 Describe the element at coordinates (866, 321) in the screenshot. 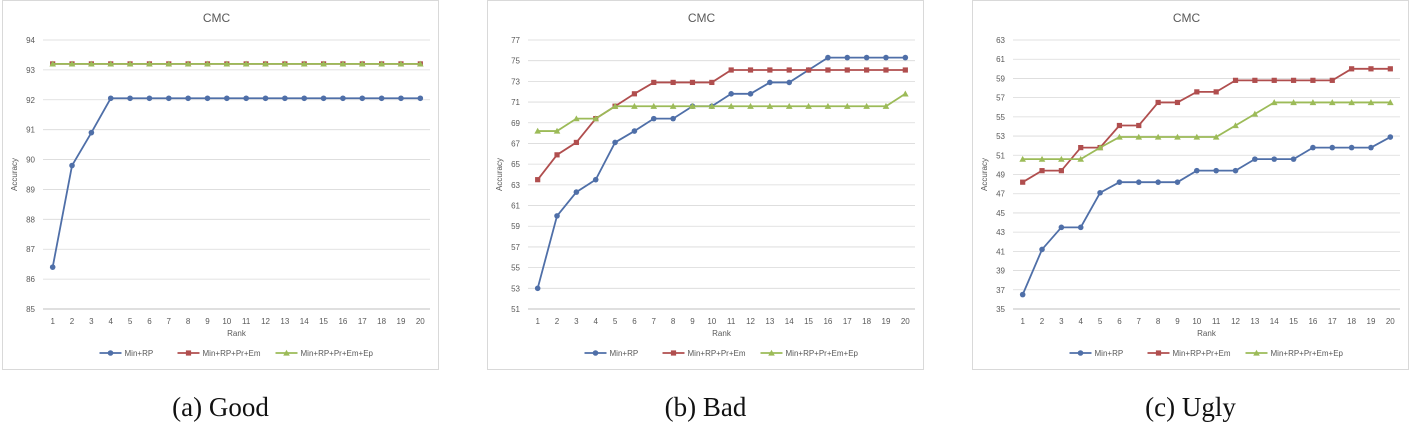

I see `x-tick-label: 18` at that location.